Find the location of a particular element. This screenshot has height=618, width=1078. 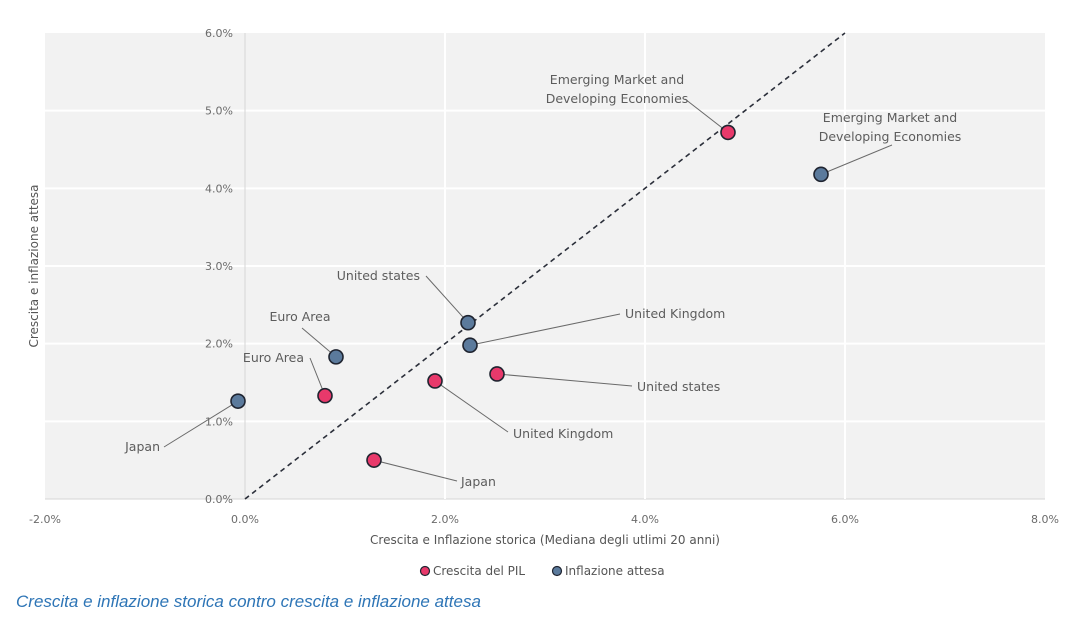

legend-marker-inflation is located at coordinates (557, 571).